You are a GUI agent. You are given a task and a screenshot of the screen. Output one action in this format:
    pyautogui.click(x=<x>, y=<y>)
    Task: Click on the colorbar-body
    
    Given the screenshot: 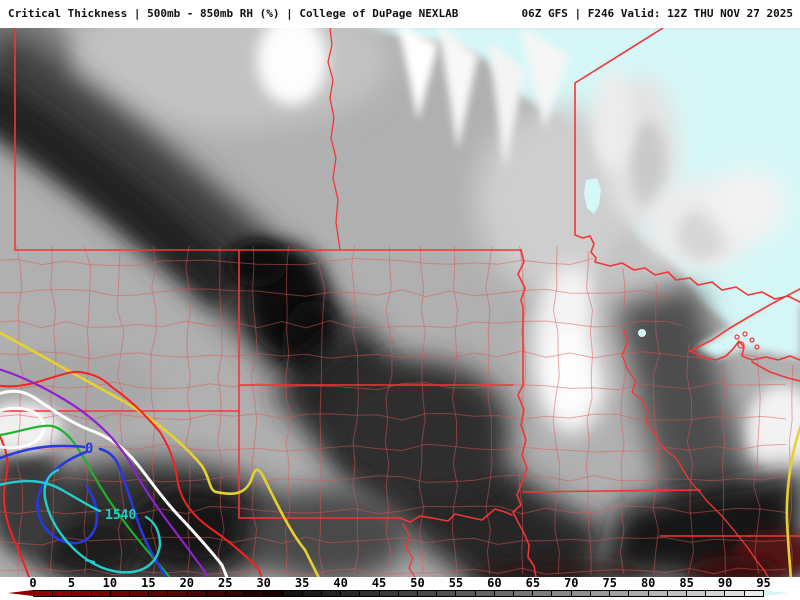 What is the action you would take?
    pyautogui.click(x=398, y=593)
    